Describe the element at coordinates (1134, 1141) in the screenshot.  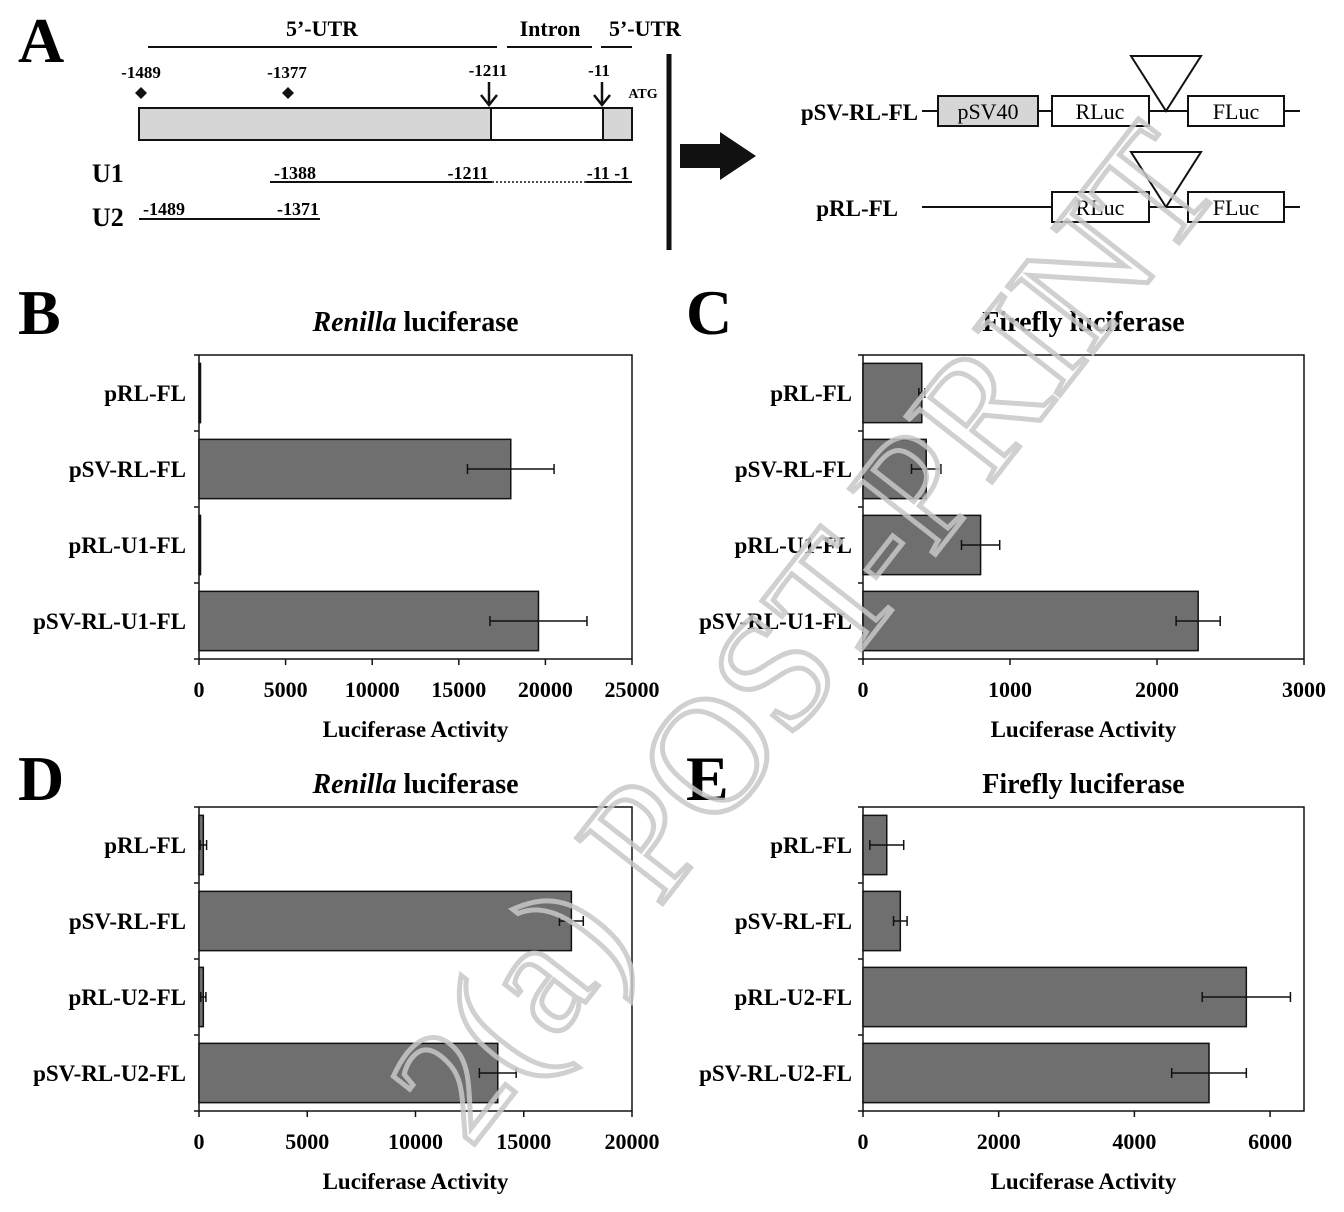
I see `tick-label: 4000` at that location.